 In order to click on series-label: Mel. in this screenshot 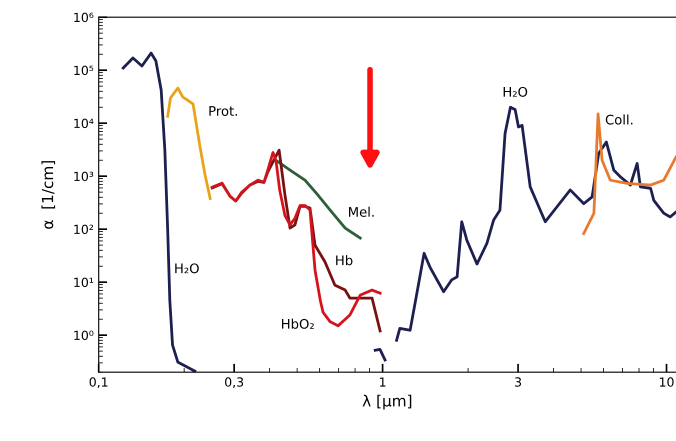, I will do `click(361, 211)`.